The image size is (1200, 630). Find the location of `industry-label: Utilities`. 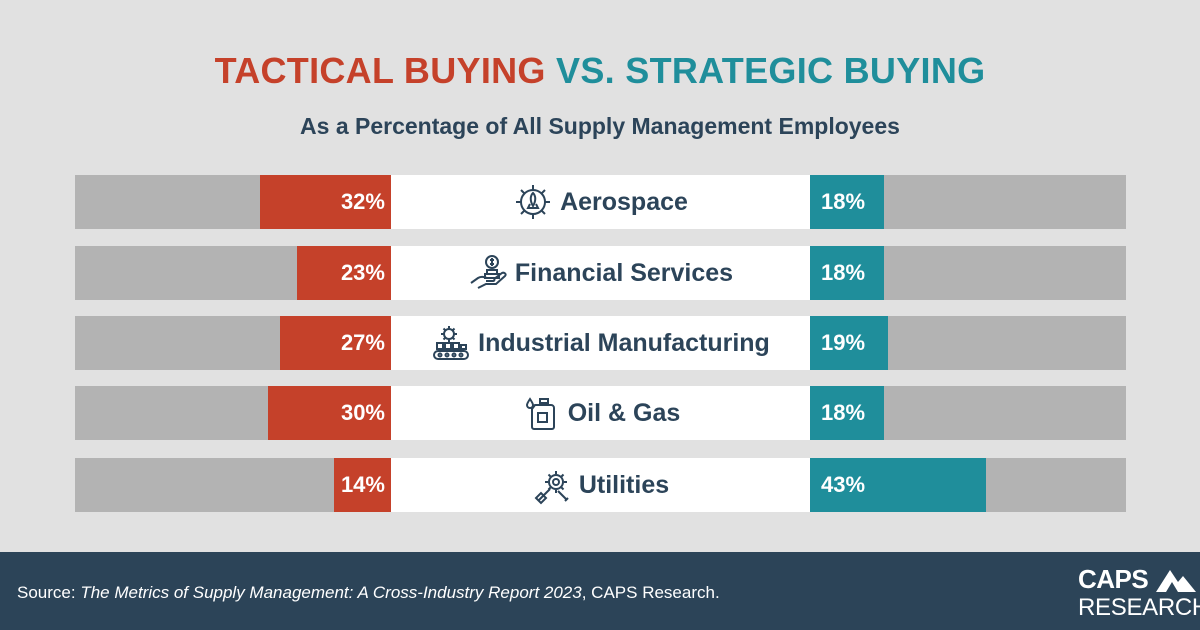

industry-label: Utilities is located at coordinates (624, 484).